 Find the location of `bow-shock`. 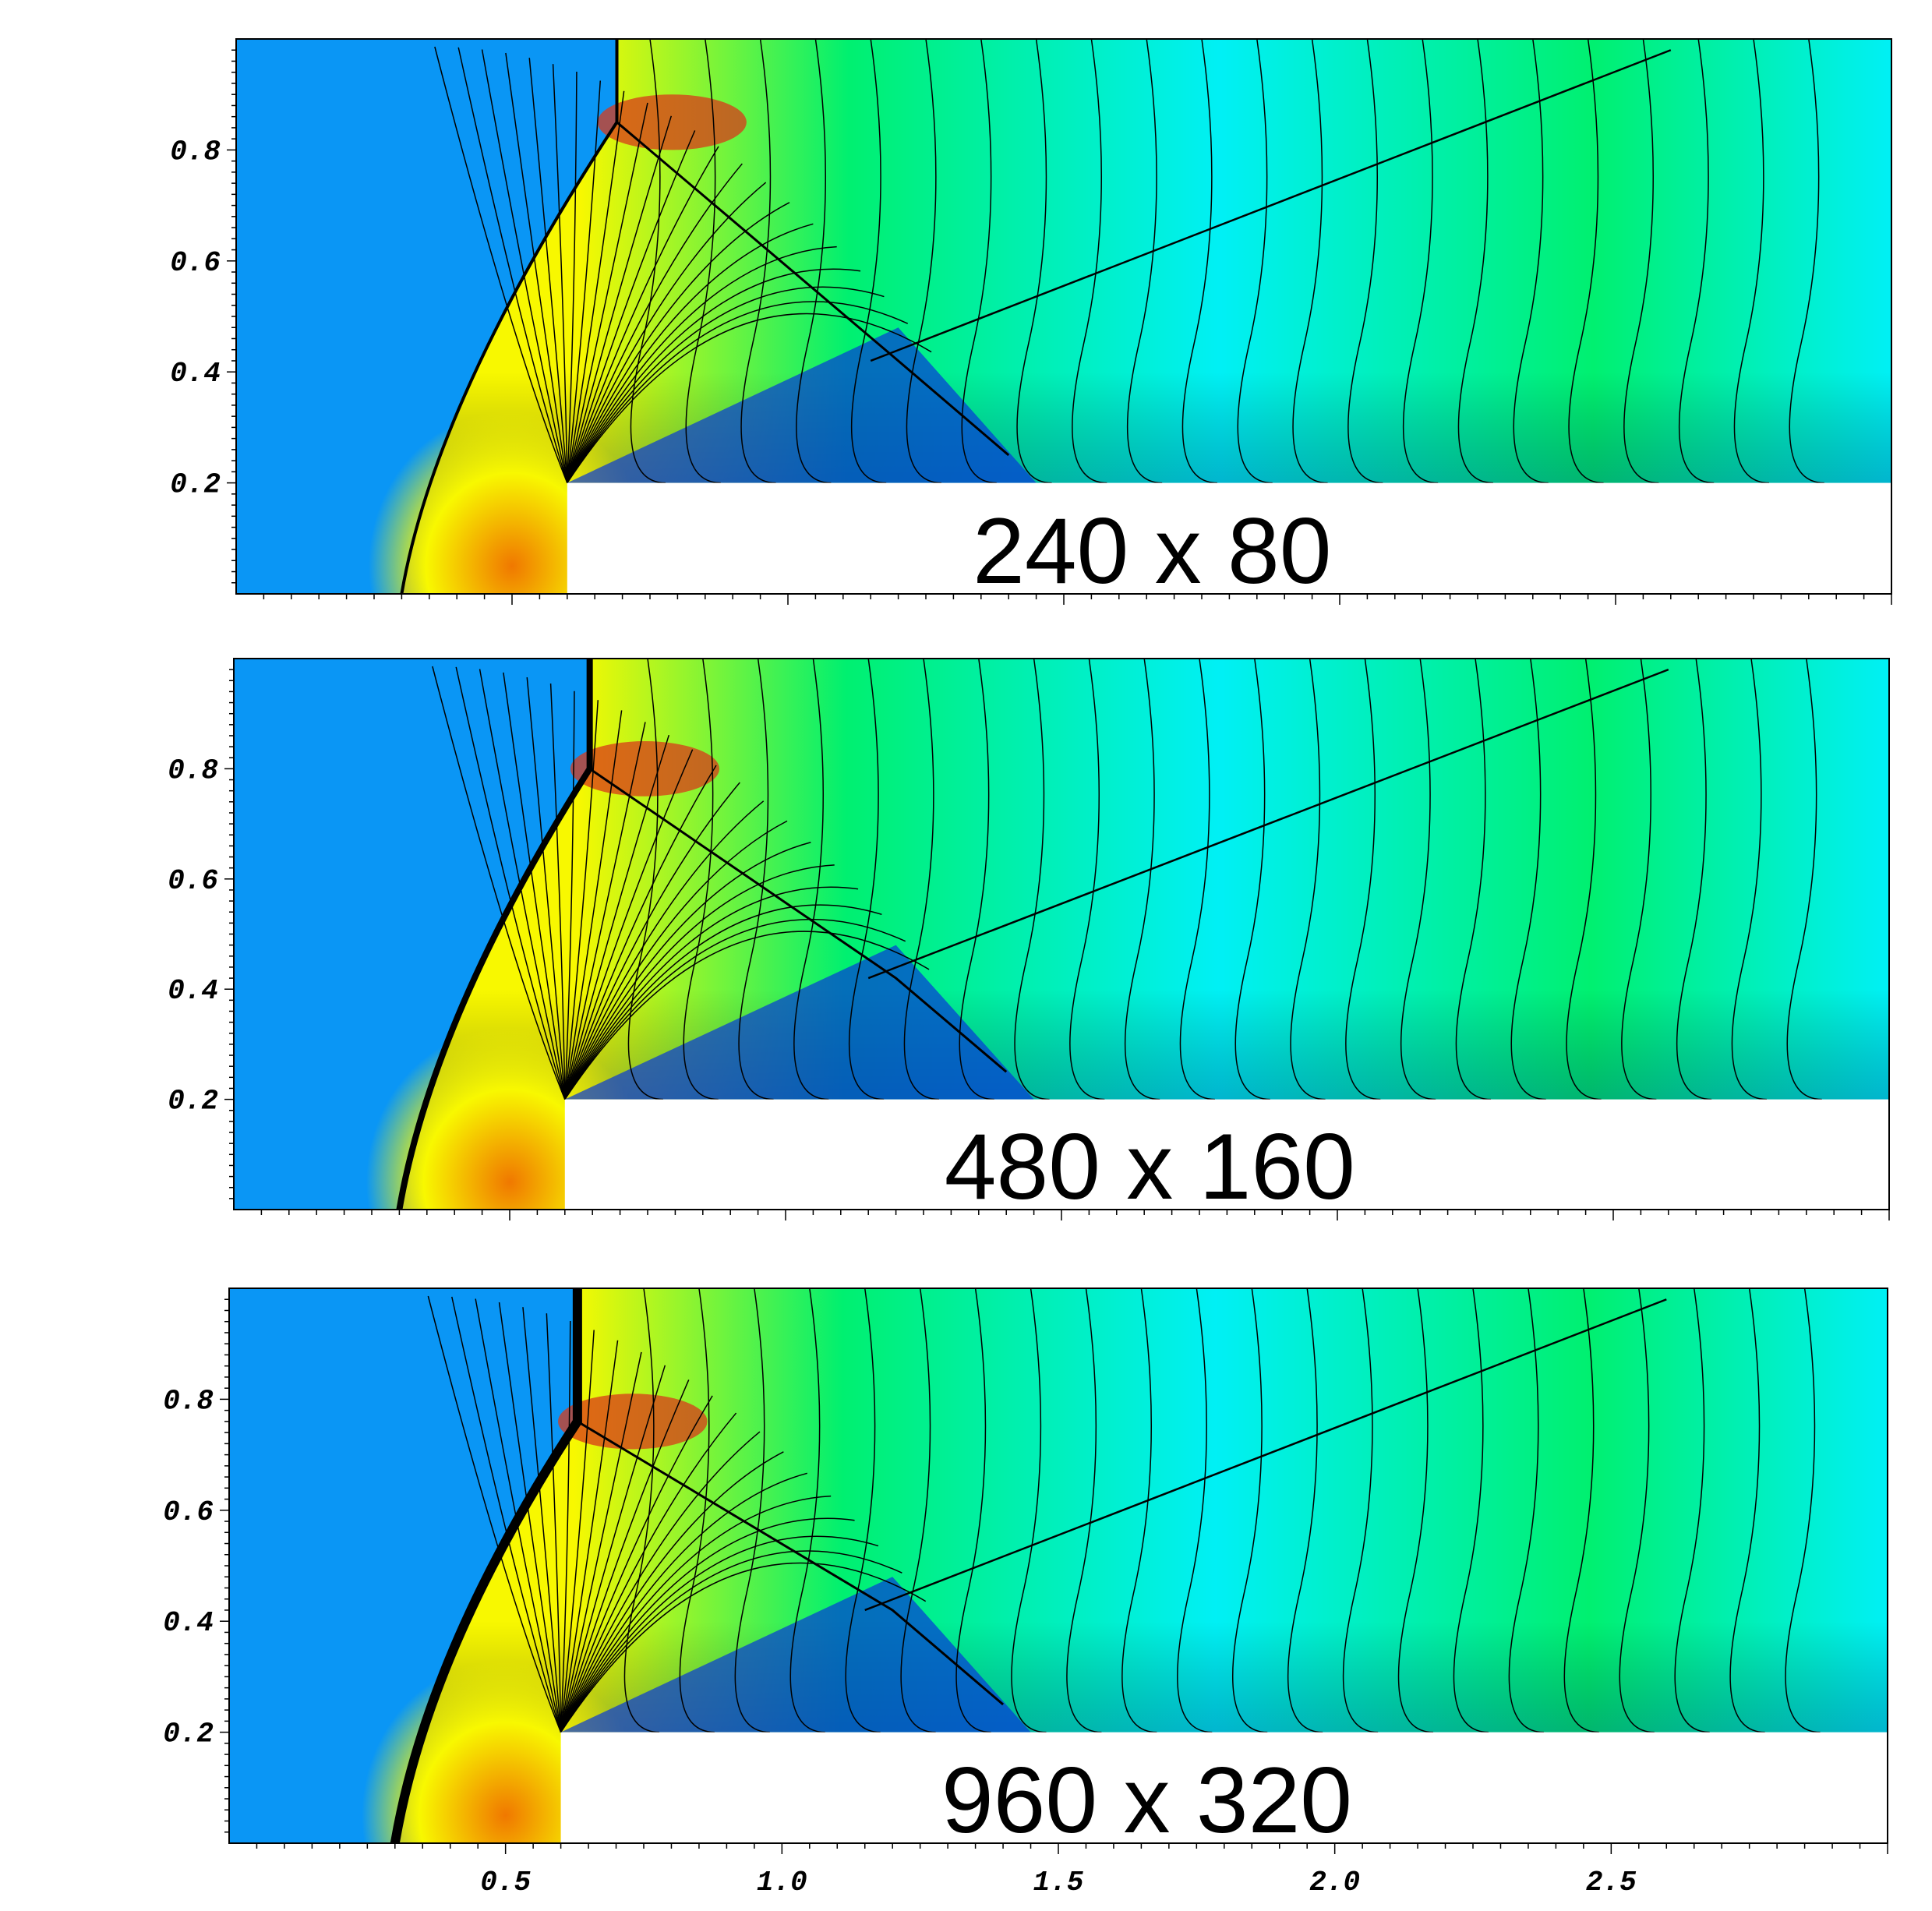

bow-shock is located at coordinates (495, 935).